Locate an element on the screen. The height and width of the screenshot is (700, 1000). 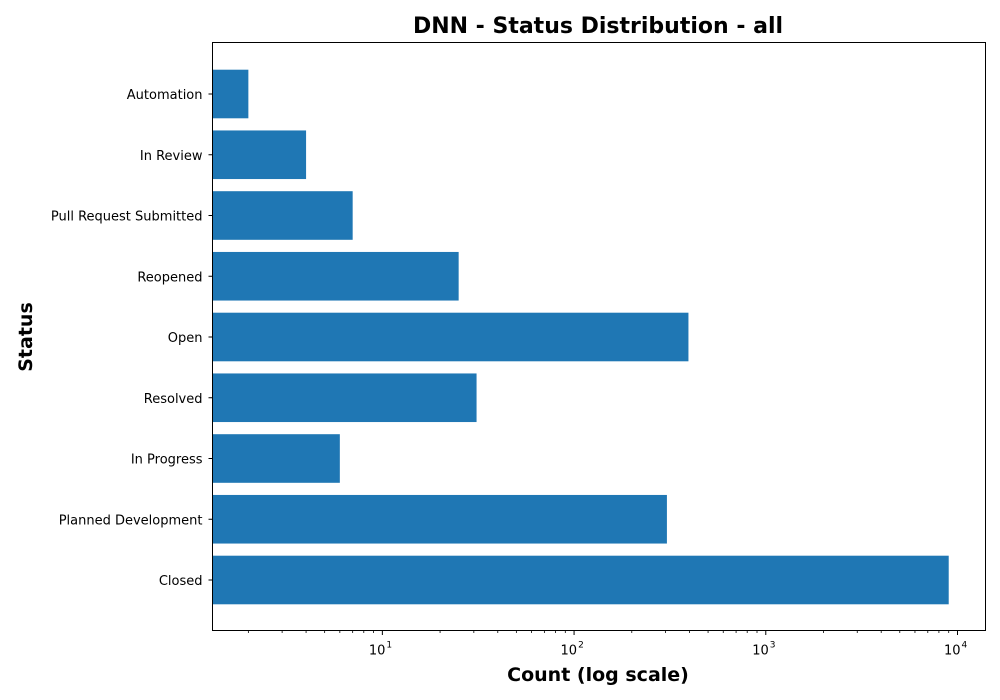
chart-title: DNN - Status Distribution - all is located at coordinates (598, 26).